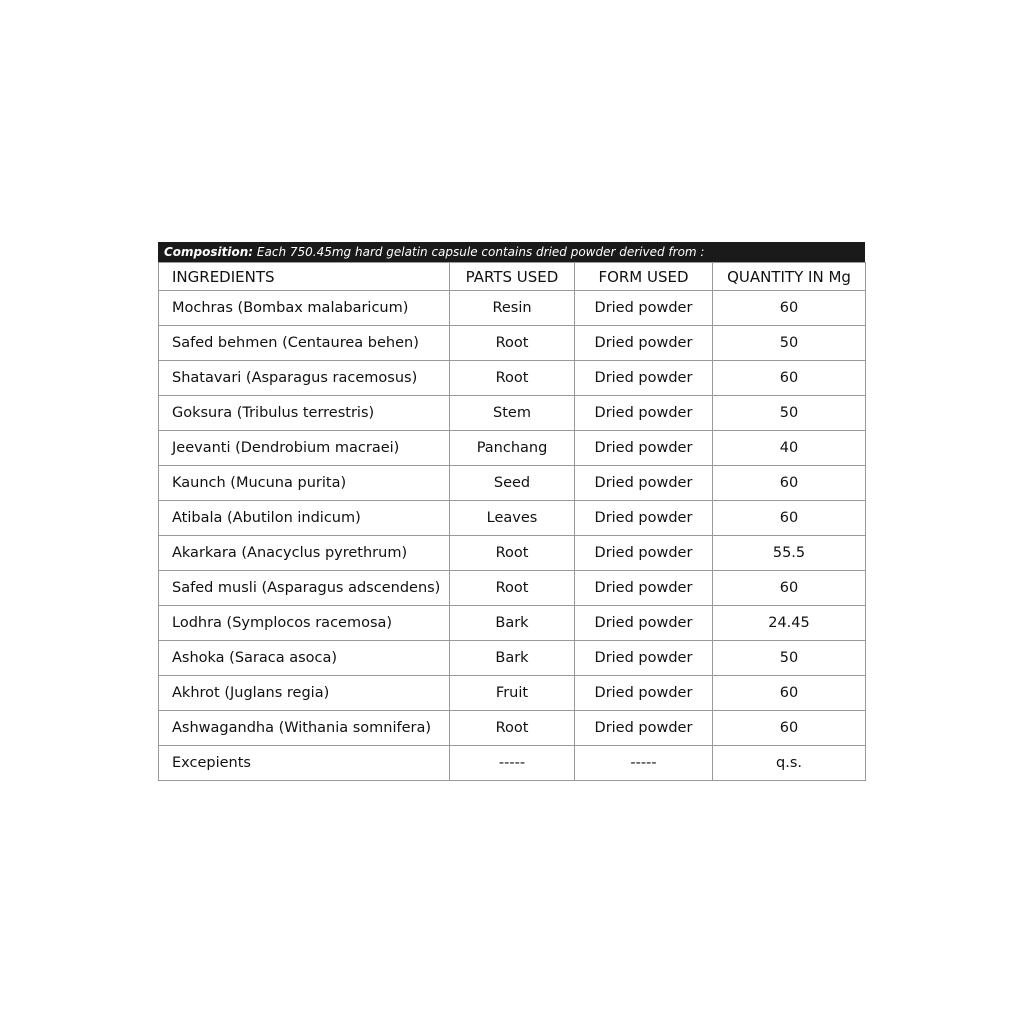 The width and height of the screenshot is (1024, 1024). I want to click on ingredient-cell: Atibala (Abutilon indicum), so click(304, 518).